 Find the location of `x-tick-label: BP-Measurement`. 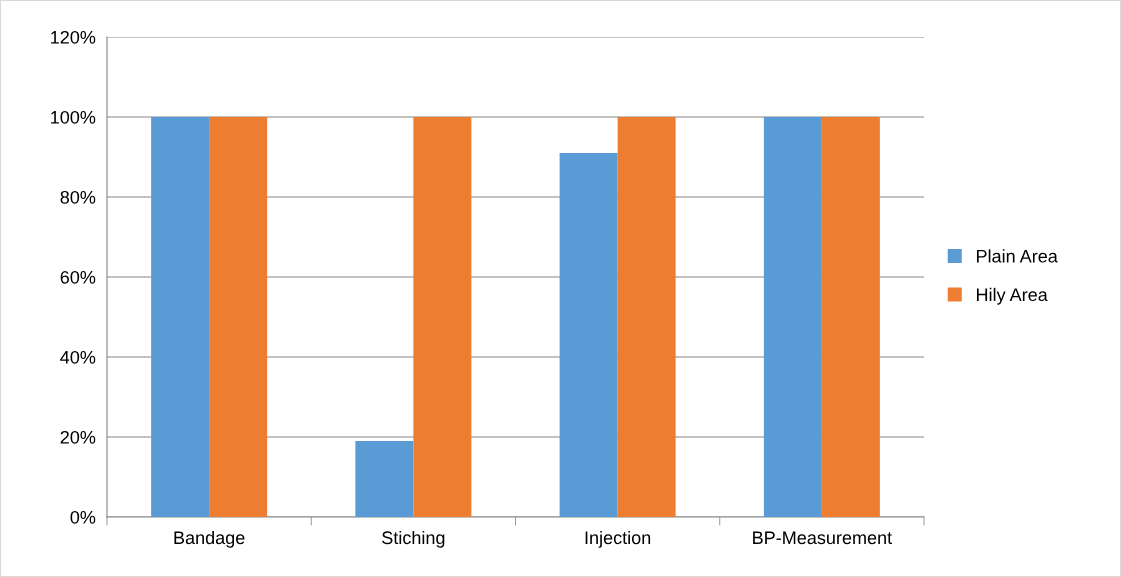

x-tick-label: BP-Measurement is located at coordinates (822, 538).